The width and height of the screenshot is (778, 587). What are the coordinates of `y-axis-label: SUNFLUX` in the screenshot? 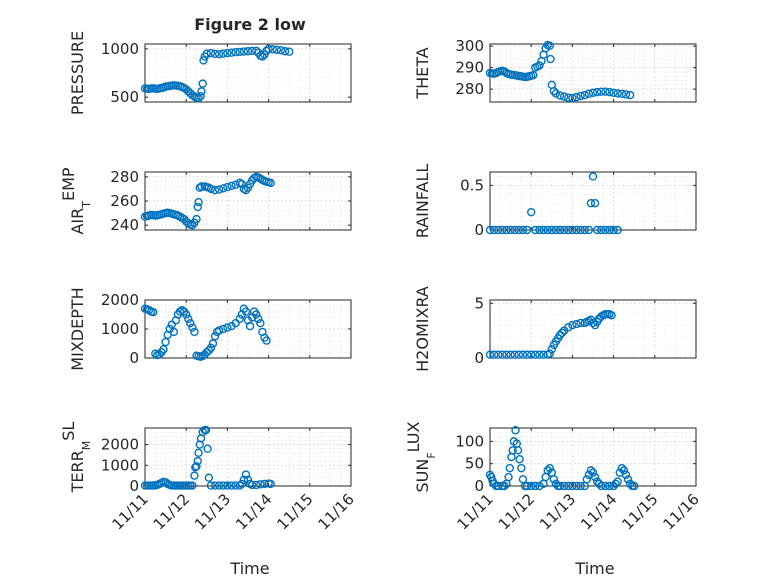 It's located at (421, 456).